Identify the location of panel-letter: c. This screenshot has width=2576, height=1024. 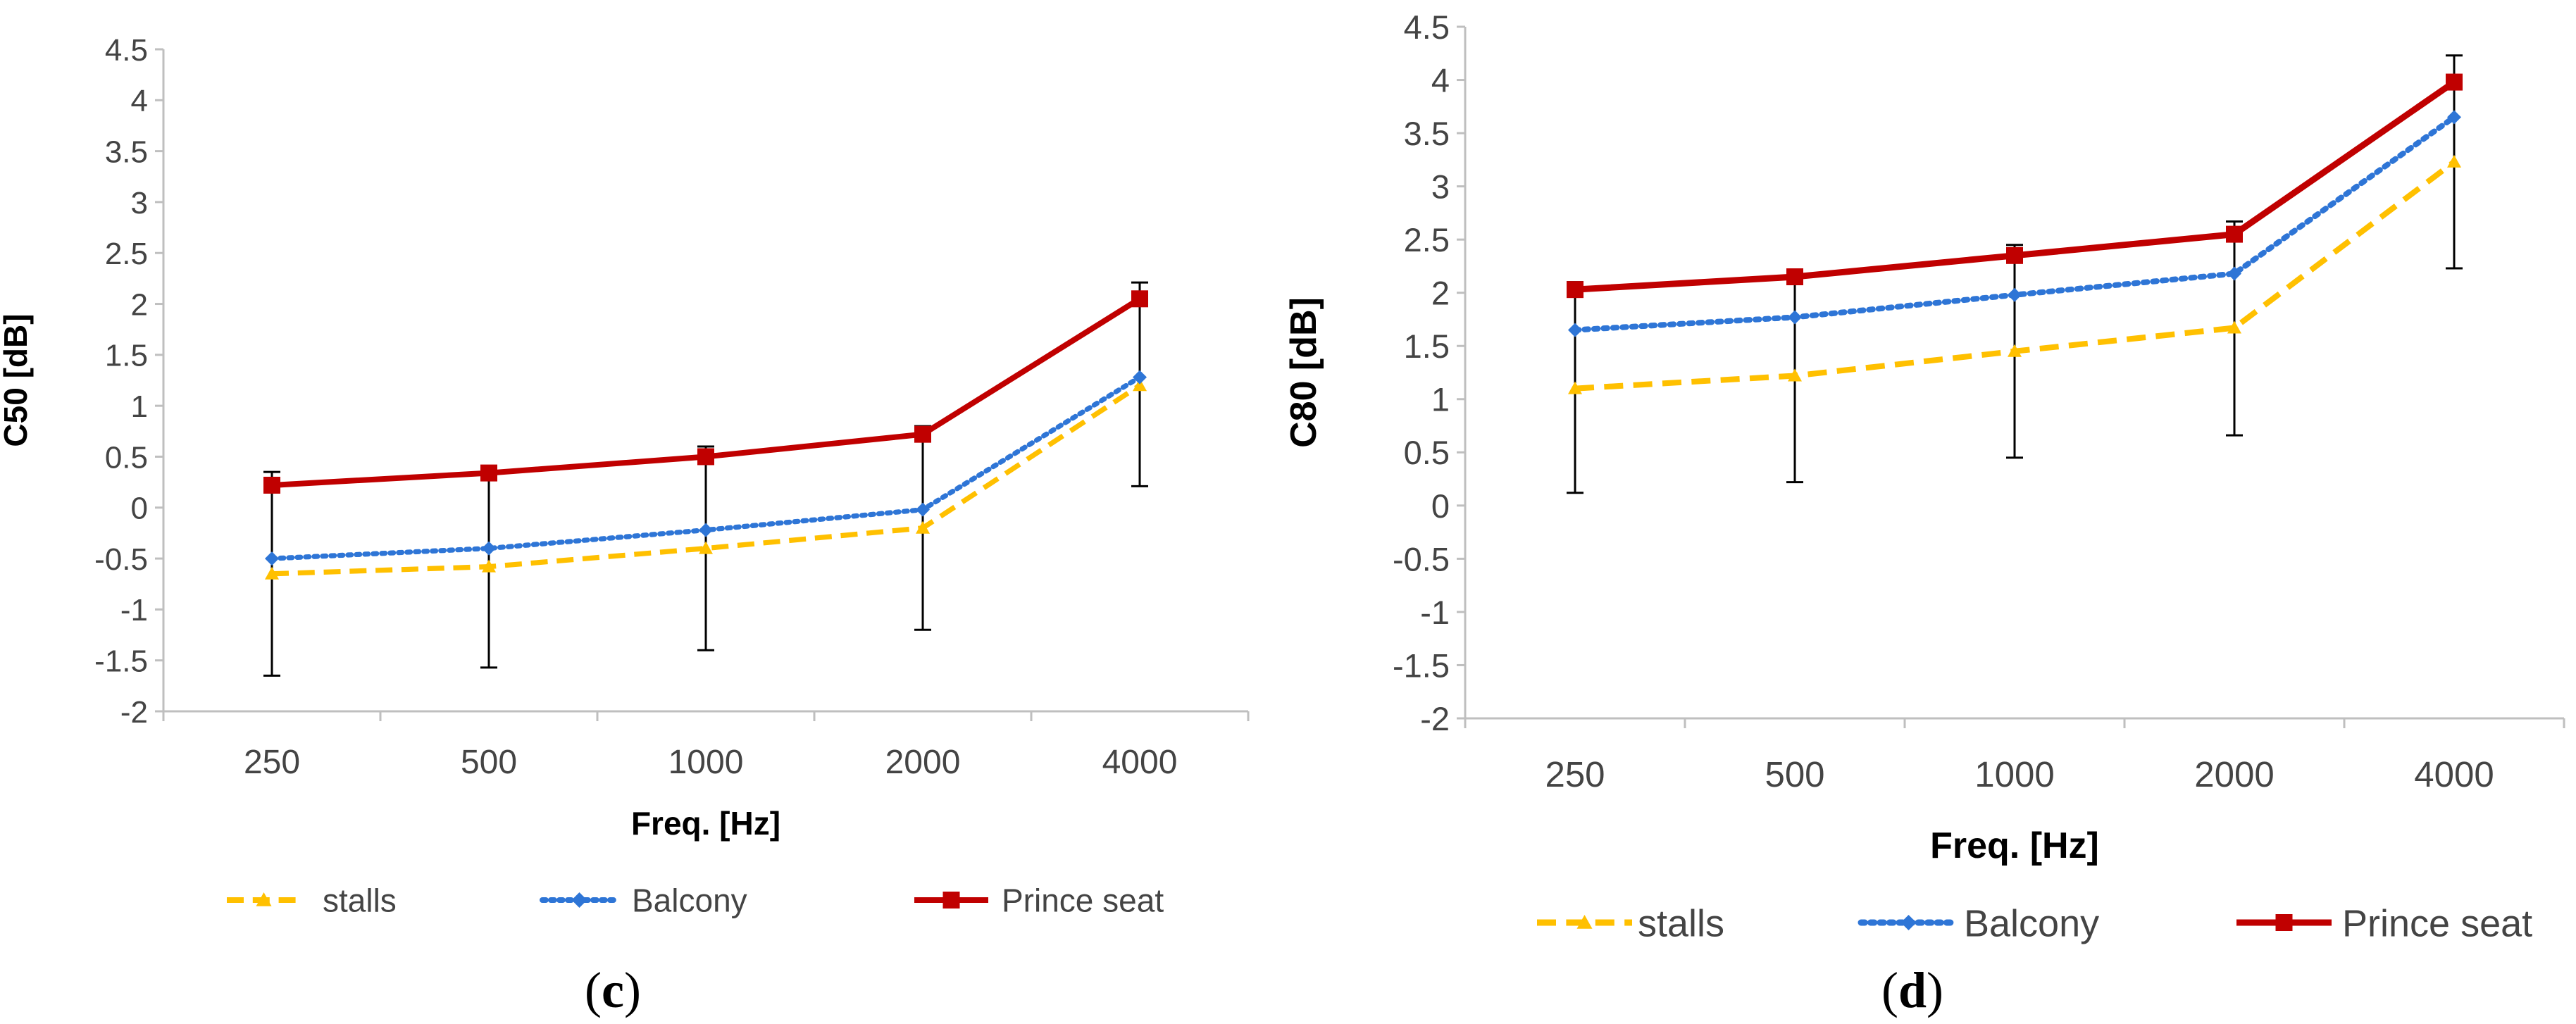
(613, 990).